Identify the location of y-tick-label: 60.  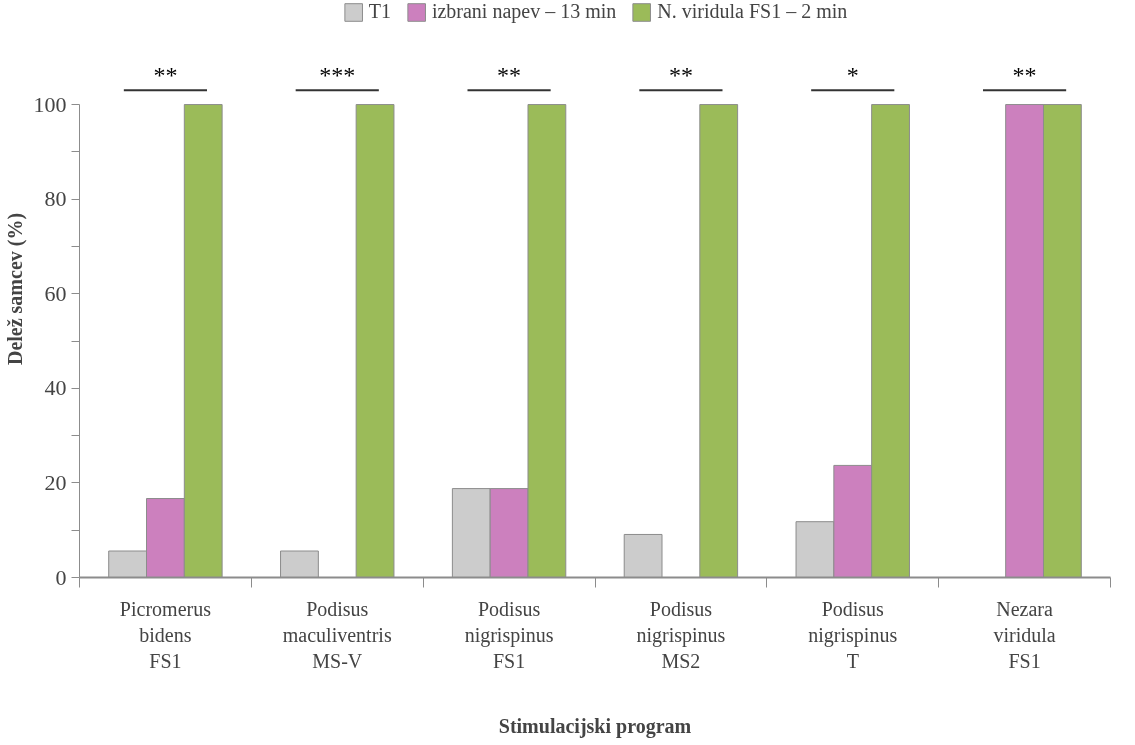
(55, 293).